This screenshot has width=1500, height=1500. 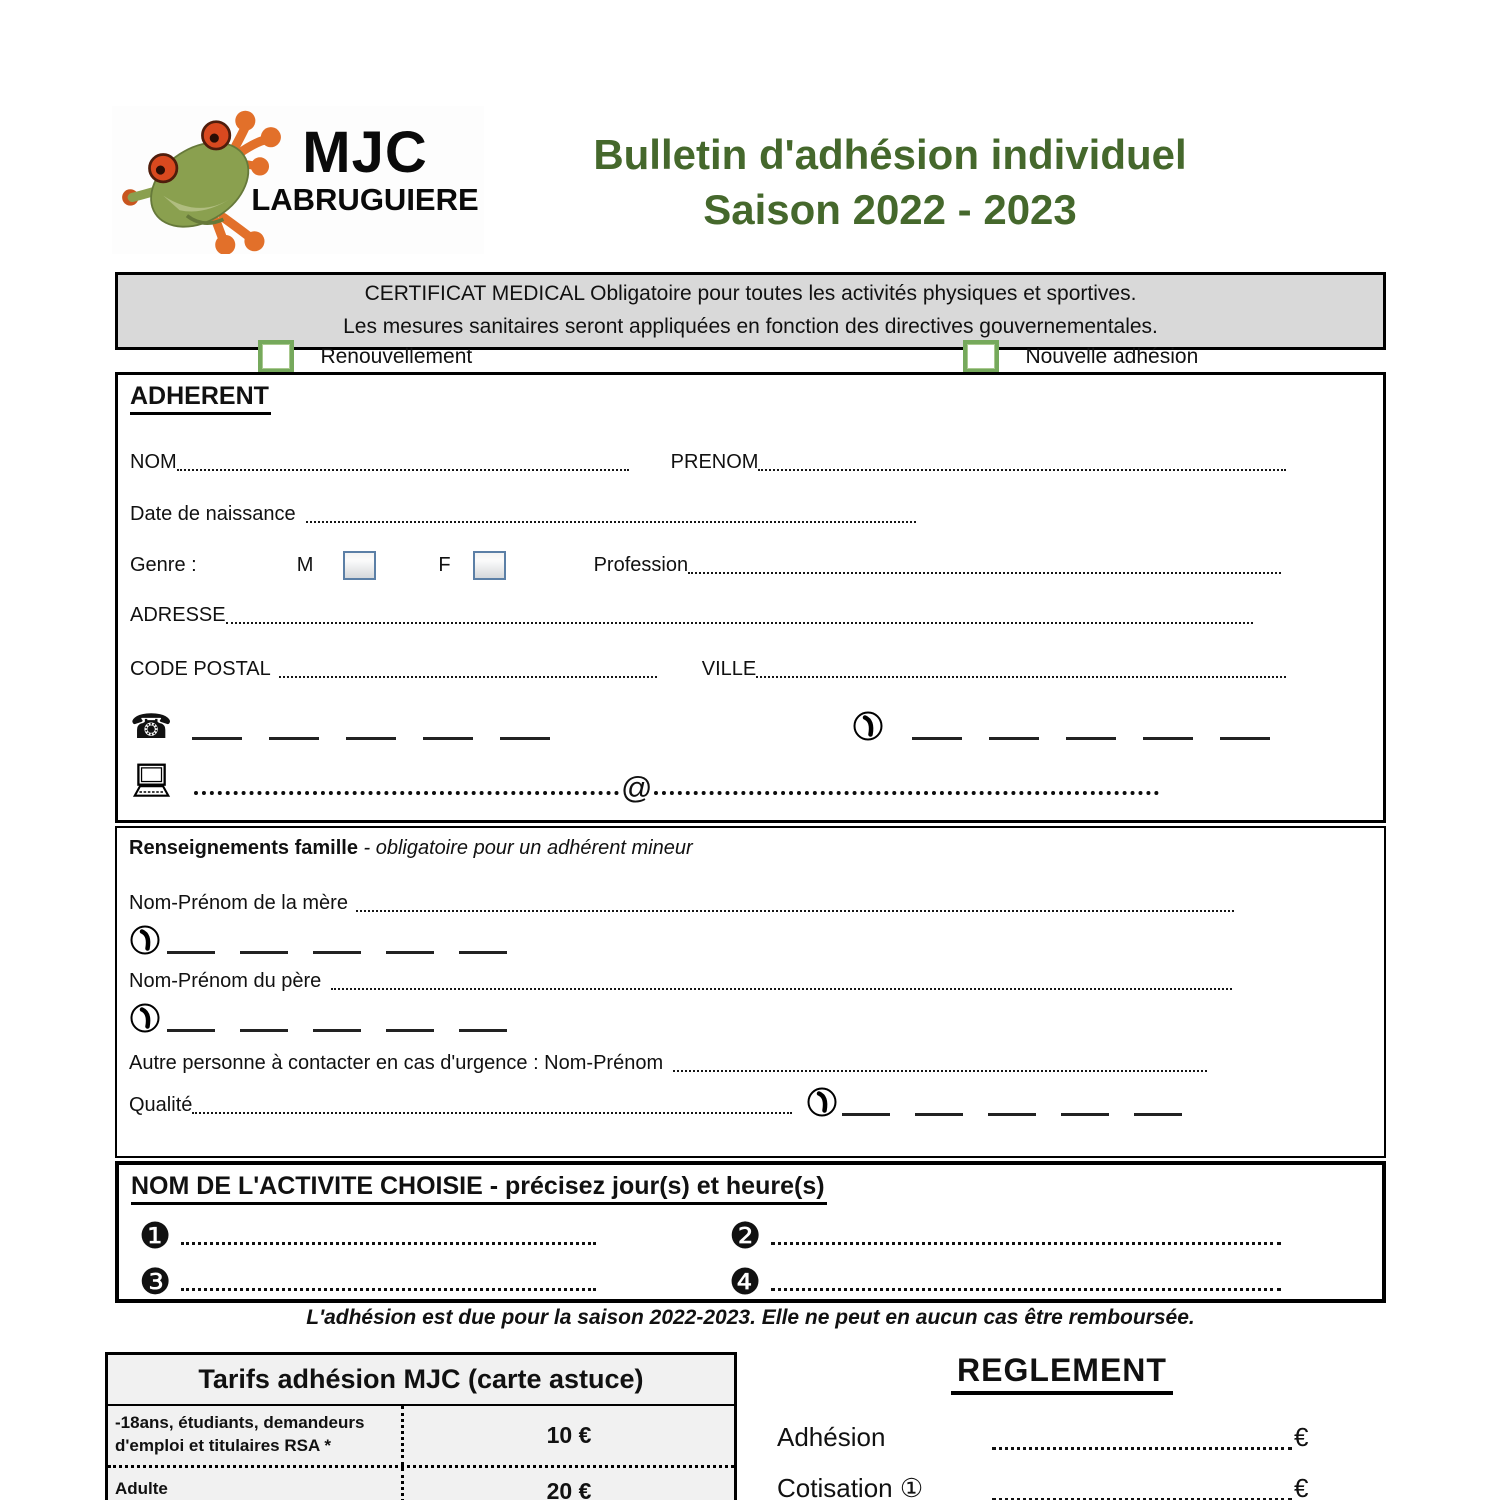 I want to click on birthdate-label: Date de naissance, so click(x=213, y=513).